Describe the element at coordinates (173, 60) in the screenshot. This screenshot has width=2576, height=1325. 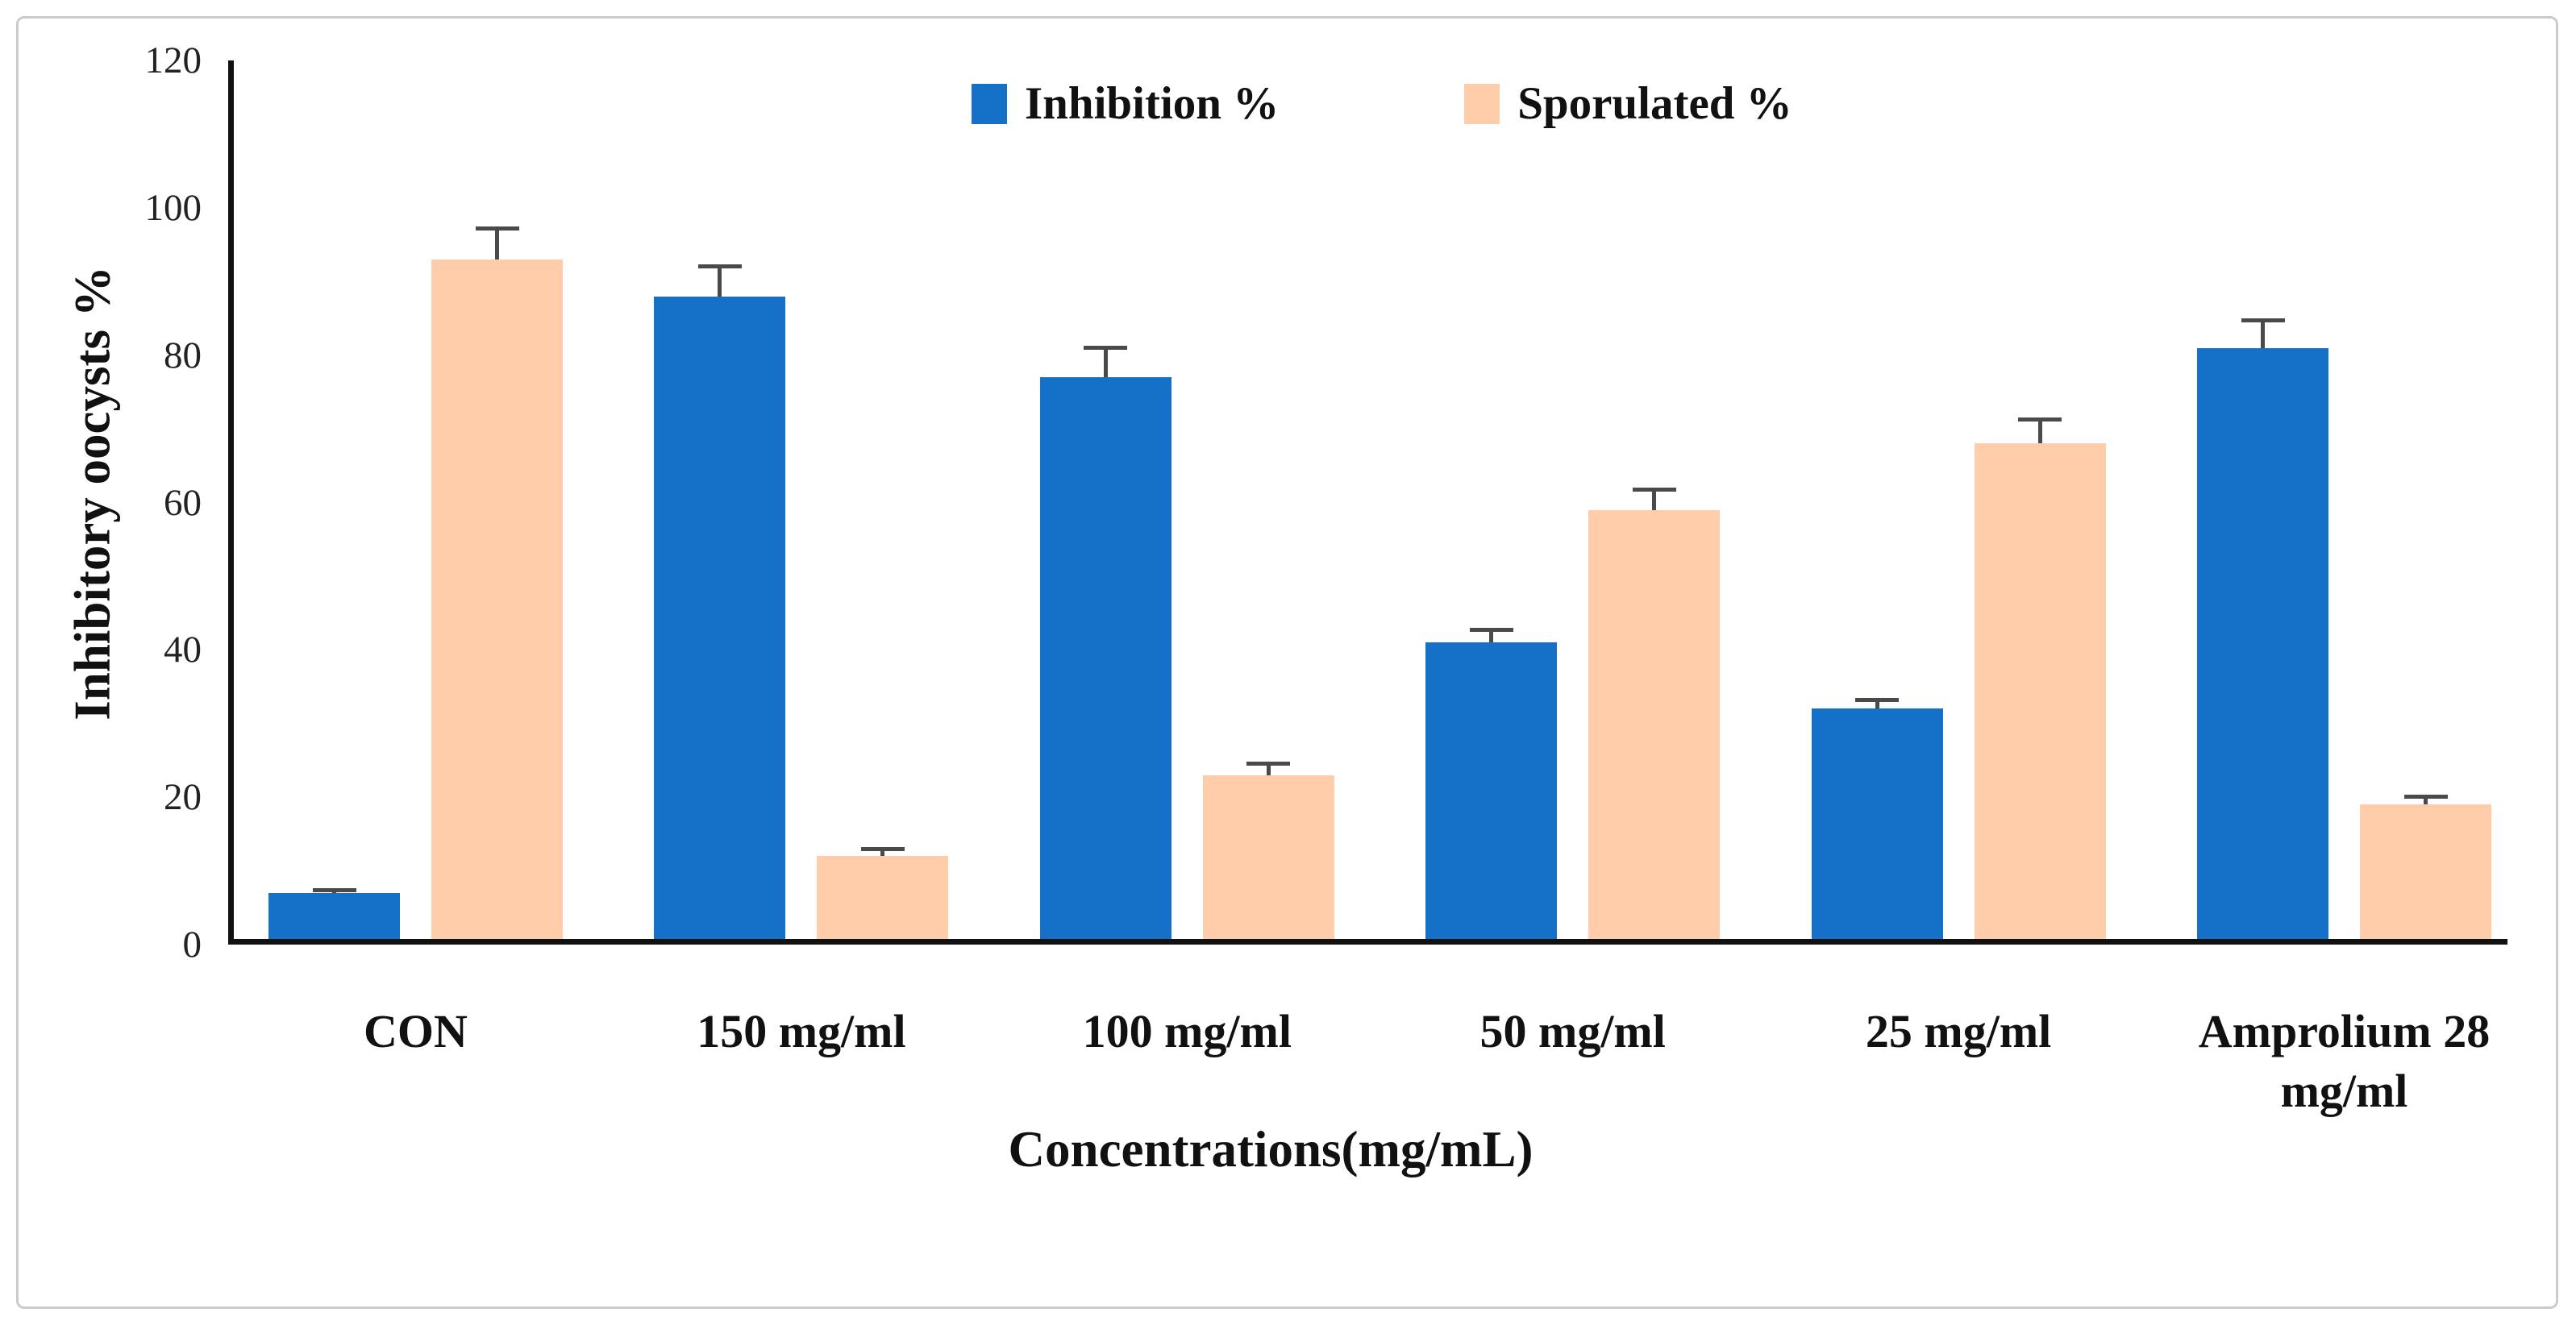
I see `y-tick-label-120: 120` at that location.